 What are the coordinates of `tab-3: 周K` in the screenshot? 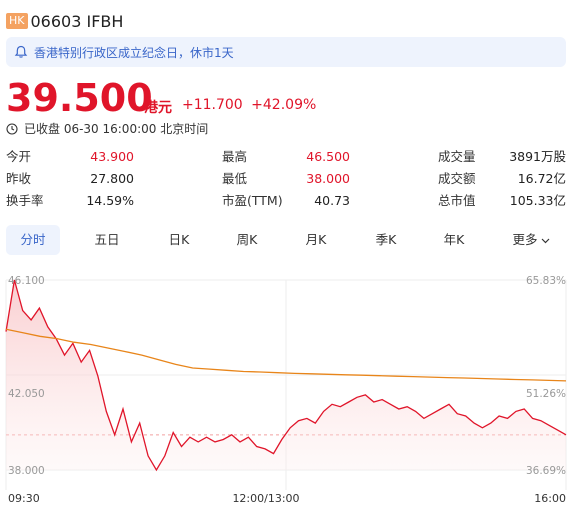 It's located at (247, 240).